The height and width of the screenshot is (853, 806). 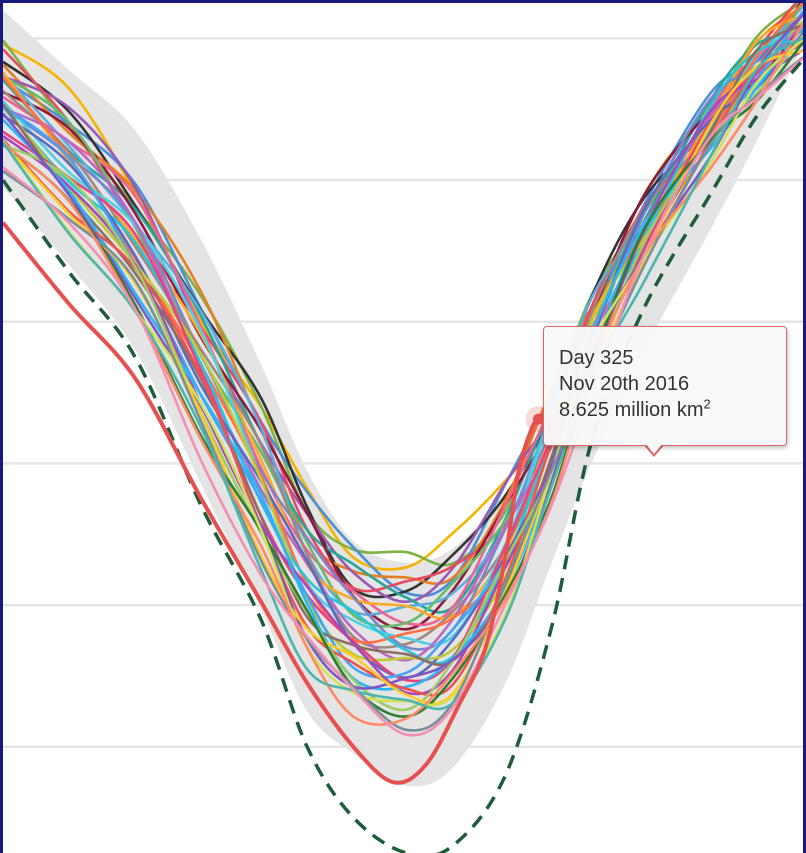 What do you see at coordinates (596, 358) in the screenshot?
I see `tooltip-day: Day 325` at bounding box center [596, 358].